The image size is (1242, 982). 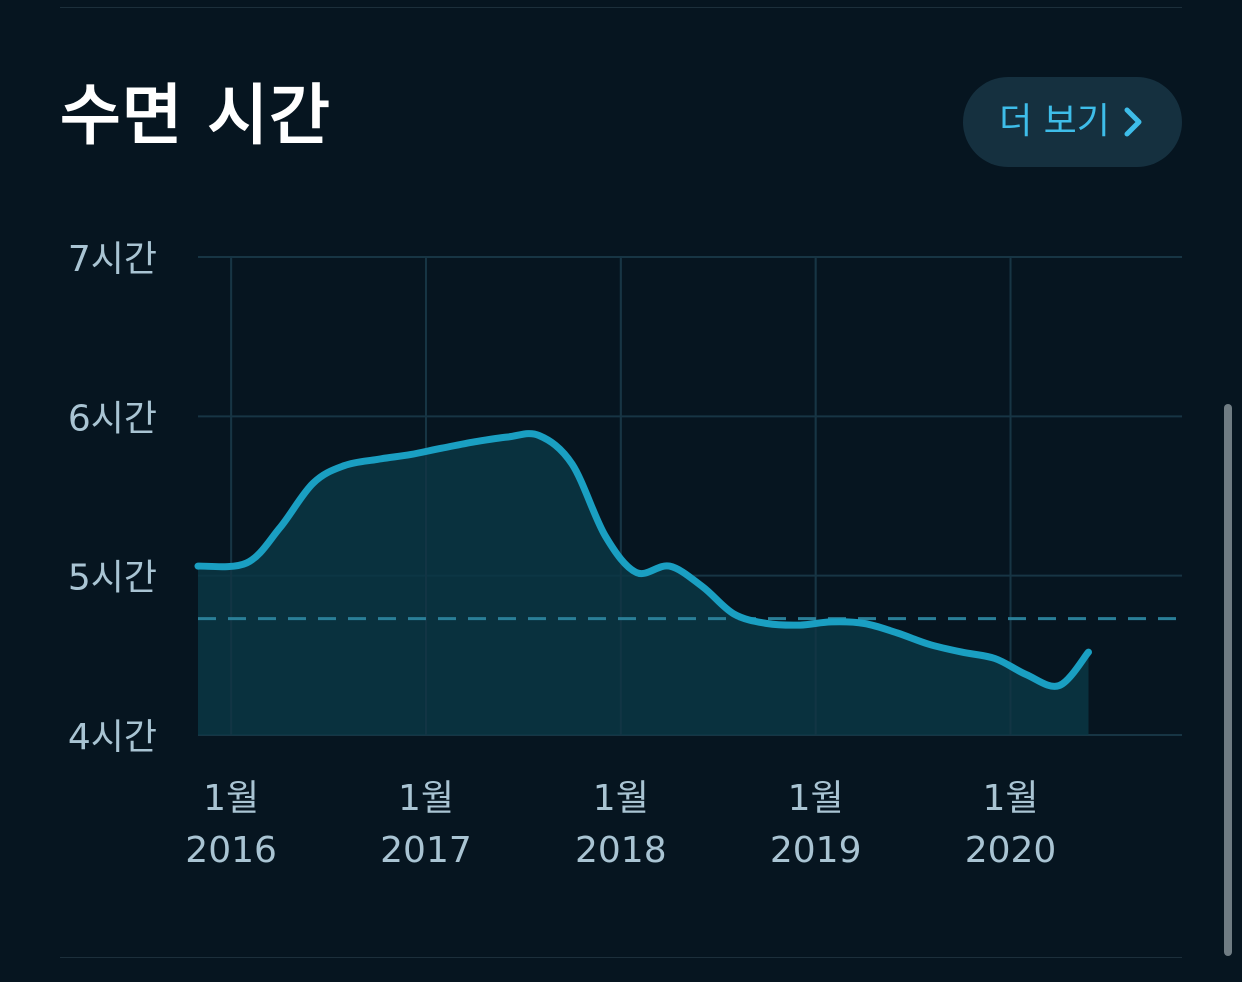 I want to click on y-tick-label: 4시간, so click(x=112, y=737).